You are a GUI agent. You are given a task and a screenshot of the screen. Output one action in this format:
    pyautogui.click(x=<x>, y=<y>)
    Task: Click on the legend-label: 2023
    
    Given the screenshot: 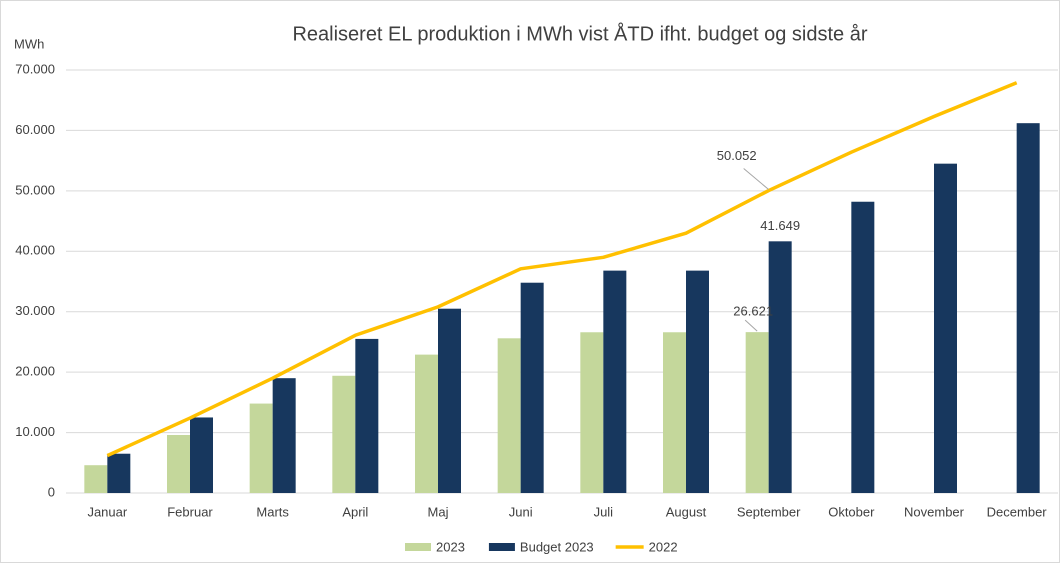 What is the action you would take?
    pyautogui.click(x=450, y=546)
    